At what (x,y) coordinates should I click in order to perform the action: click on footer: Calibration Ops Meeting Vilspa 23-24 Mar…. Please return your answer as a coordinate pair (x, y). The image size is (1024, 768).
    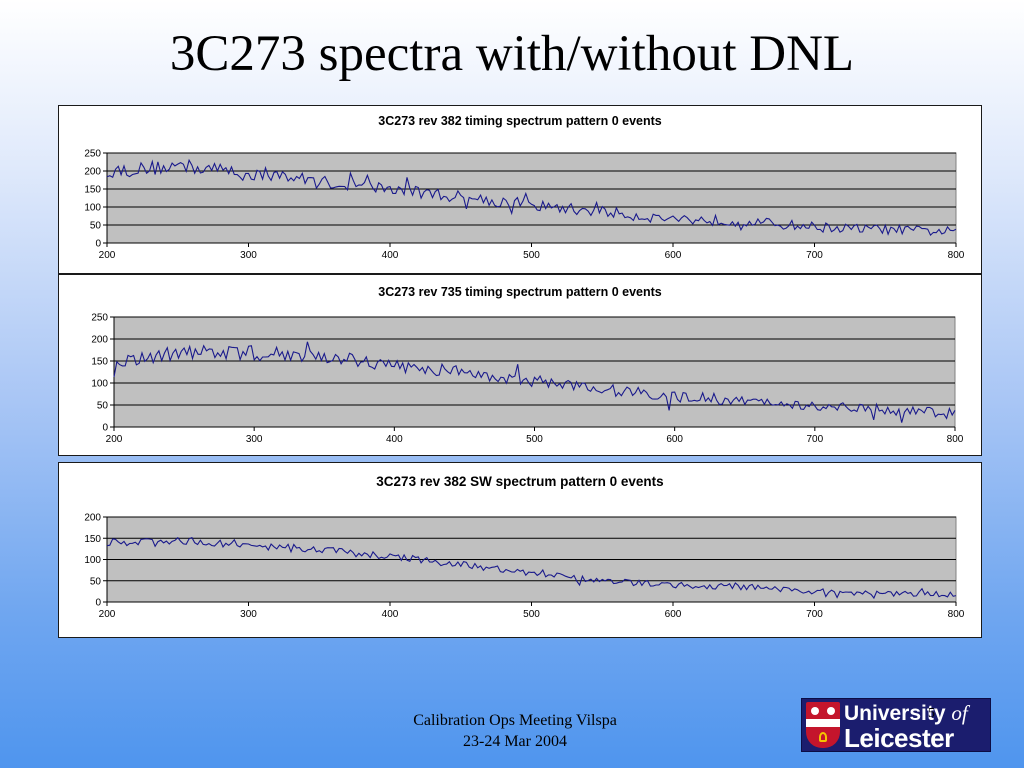
    Looking at the image, I should click on (515, 731).